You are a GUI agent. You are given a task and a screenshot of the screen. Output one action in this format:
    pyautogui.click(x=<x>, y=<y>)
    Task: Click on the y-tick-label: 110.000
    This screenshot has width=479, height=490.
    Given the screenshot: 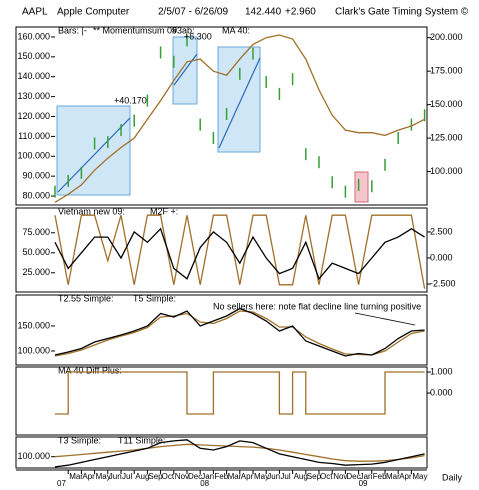 What is the action you would take?
    pyautogui.click(x=34, y=136)
    